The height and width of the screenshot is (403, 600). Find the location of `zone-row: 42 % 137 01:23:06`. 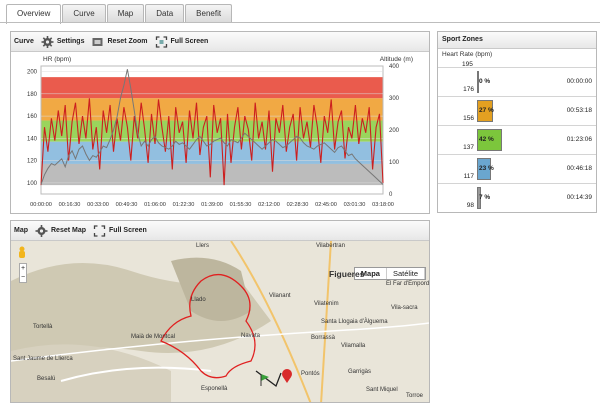

zone-row: 42 % 137 01:23:06 is located at coordinates (517, 138).